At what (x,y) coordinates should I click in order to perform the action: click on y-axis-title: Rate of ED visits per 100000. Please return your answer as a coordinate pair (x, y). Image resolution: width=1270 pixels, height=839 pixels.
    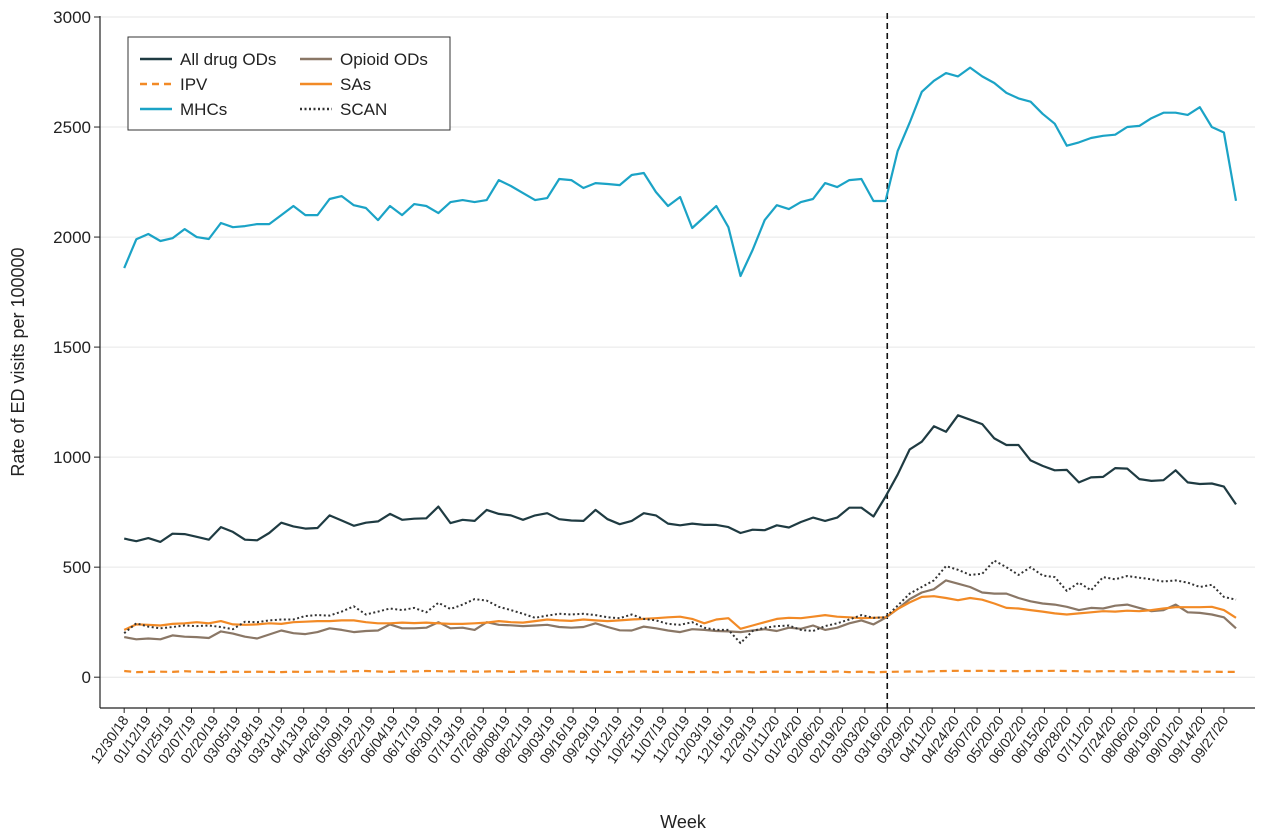
    Looking at the image, I should click on (18, 361).